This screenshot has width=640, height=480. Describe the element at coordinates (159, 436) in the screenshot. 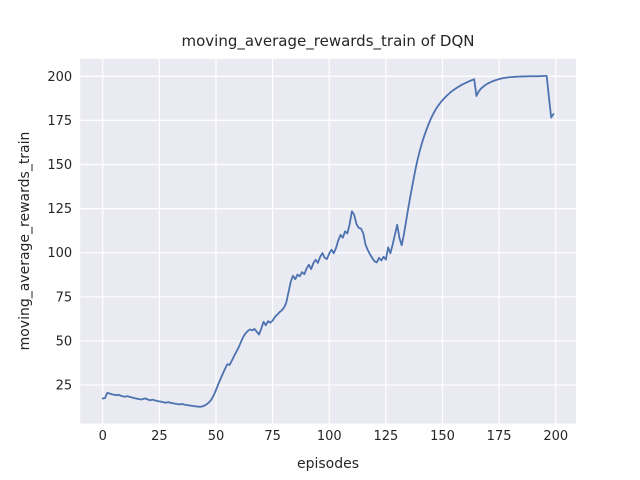

I see `x-tick-label: 25` at that location.